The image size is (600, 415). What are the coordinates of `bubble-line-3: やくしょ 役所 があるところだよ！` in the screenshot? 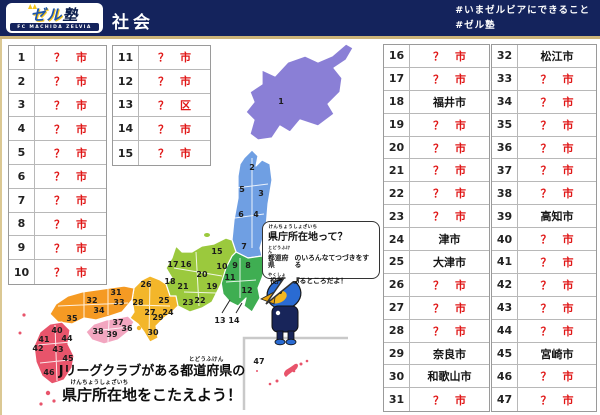 It's located at (321, 278).